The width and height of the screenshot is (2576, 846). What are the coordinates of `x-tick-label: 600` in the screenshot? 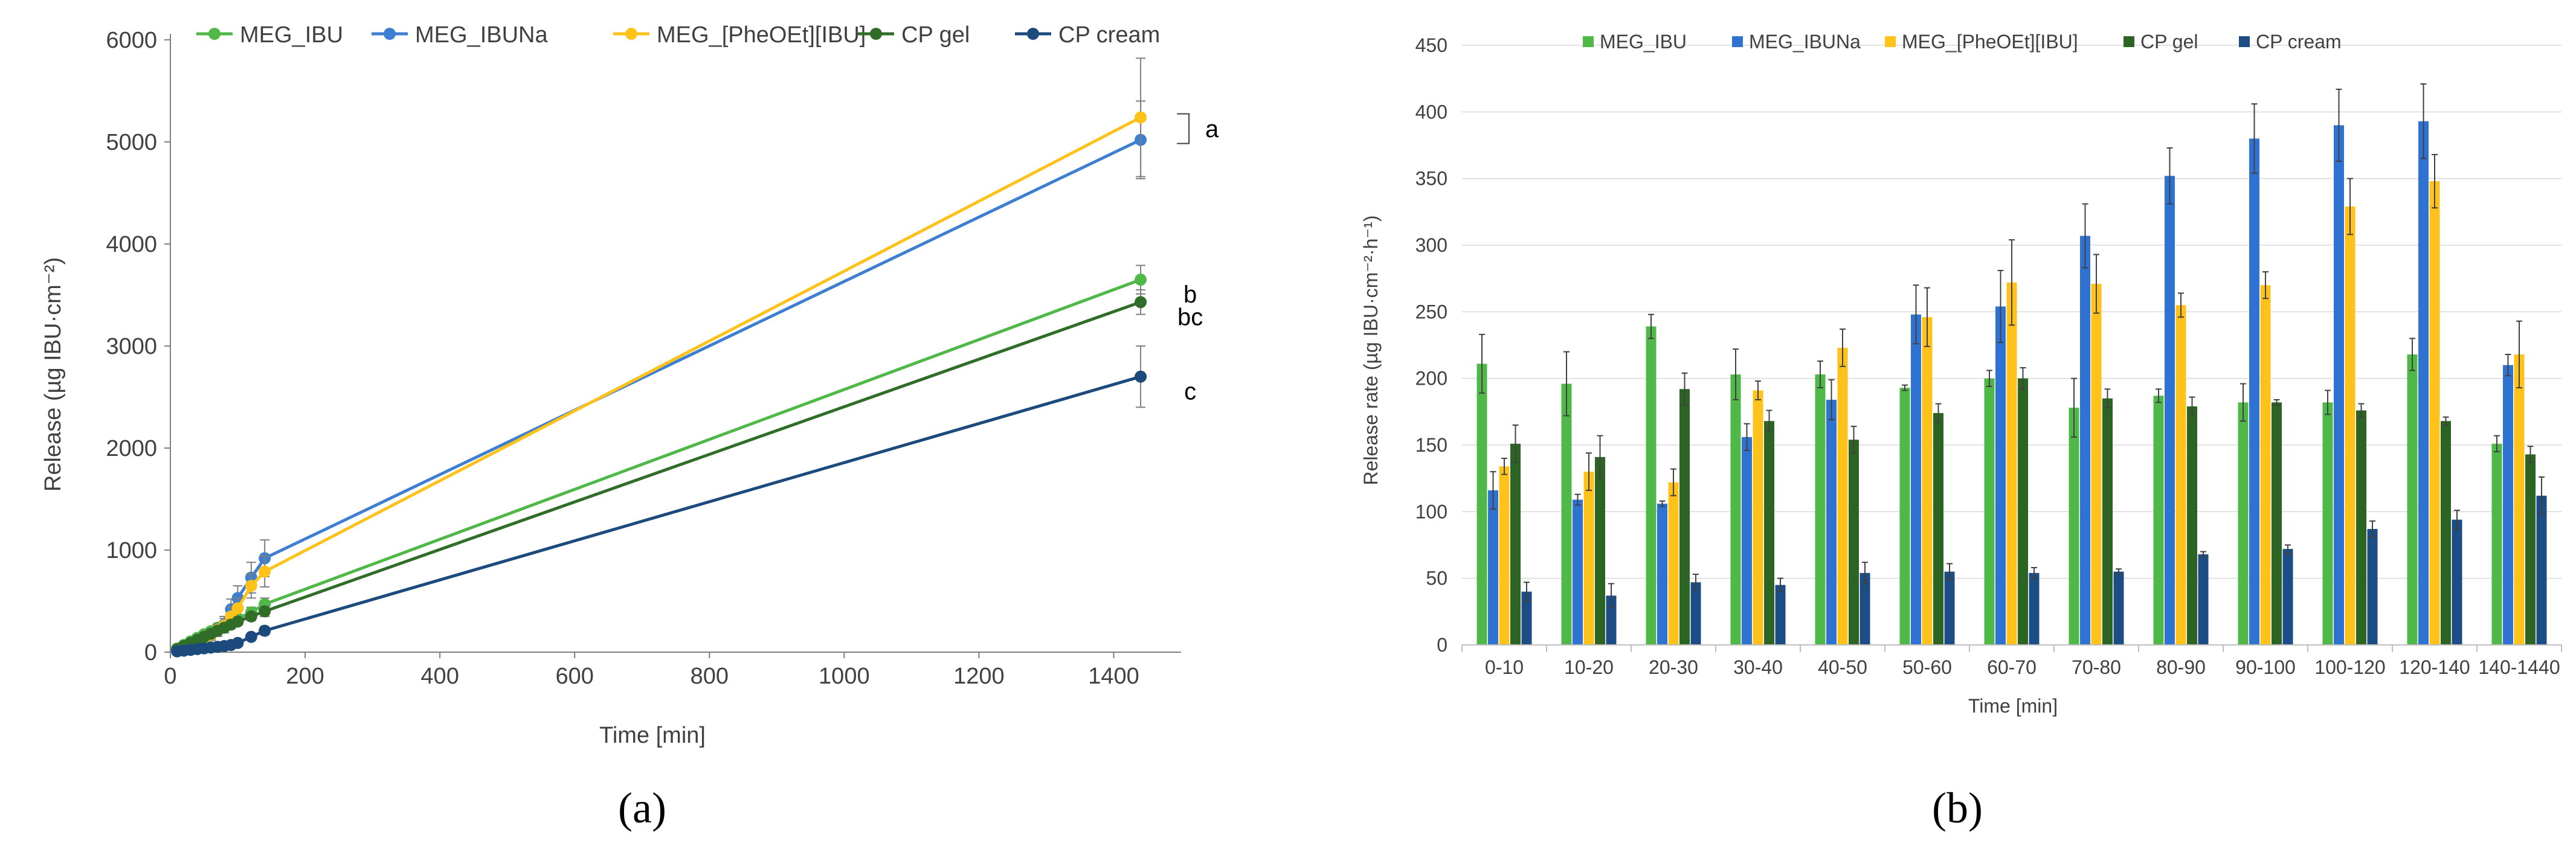 It's located at (574, 676).